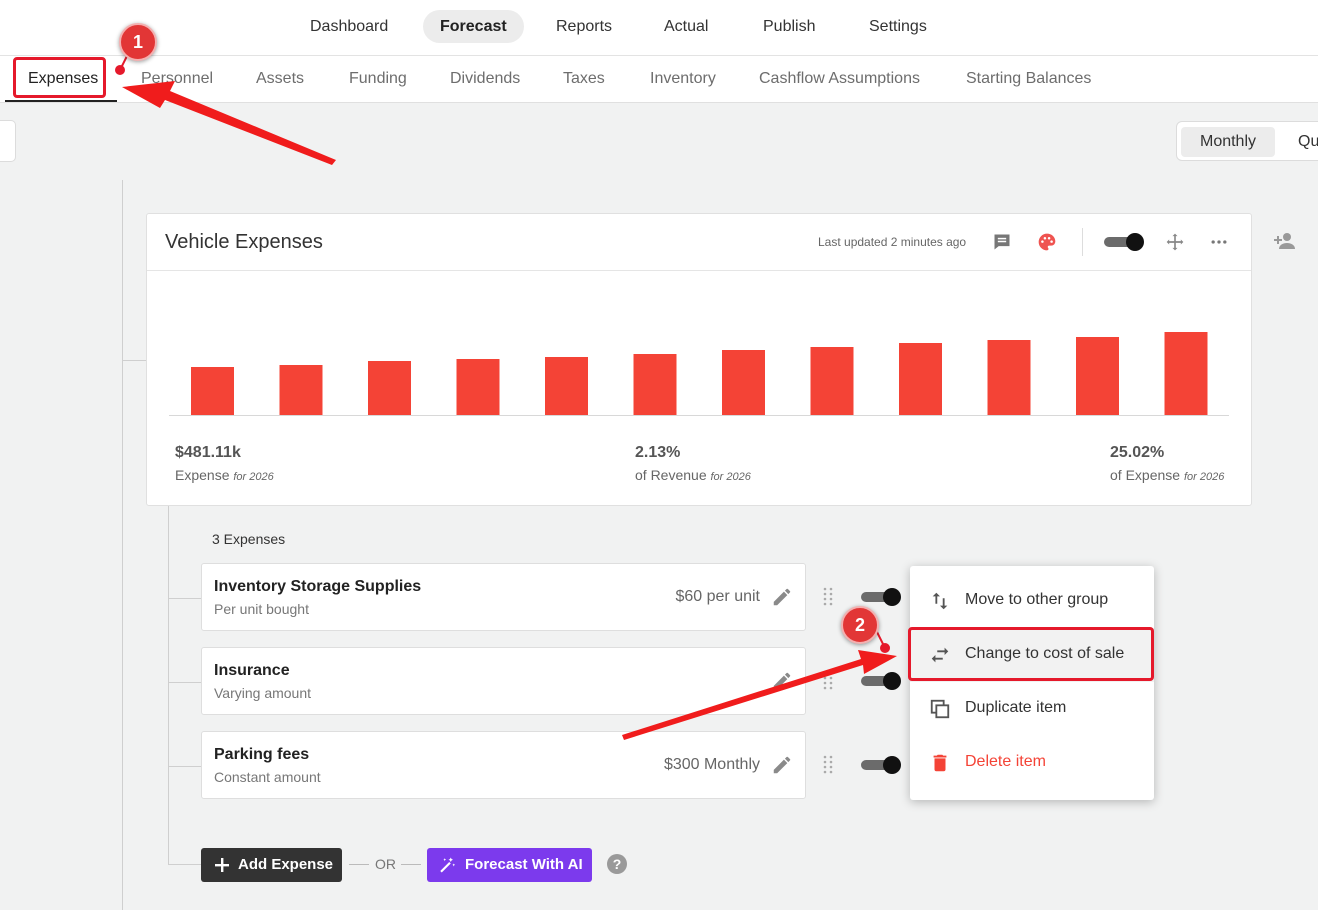 Image resolution: width=1318 pixels, height=910 pixels. What do you see at coordinates (683, 78) in the screenshot?
I see `tab-inventory: Inventory` at bounding box center [683, 78].